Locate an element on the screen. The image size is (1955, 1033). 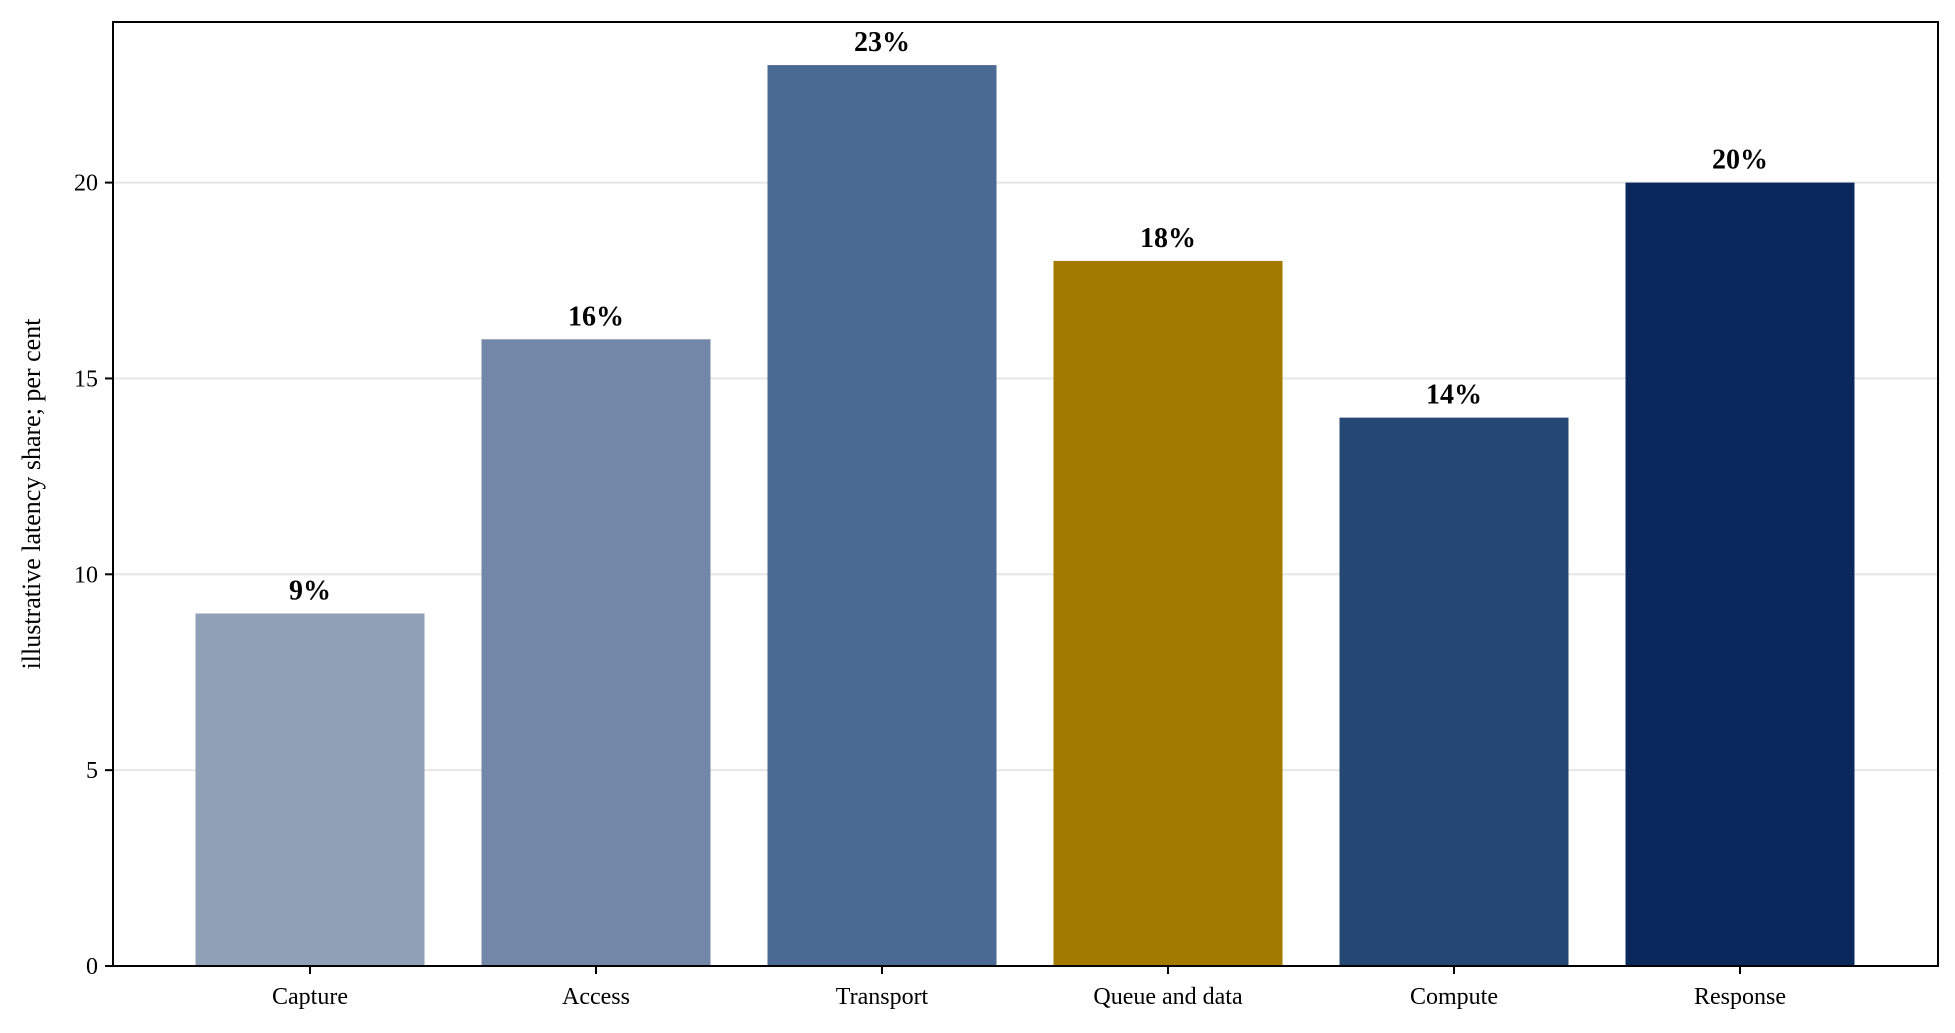
bar-value-label: 20% is located at coordinates (1740, 160).